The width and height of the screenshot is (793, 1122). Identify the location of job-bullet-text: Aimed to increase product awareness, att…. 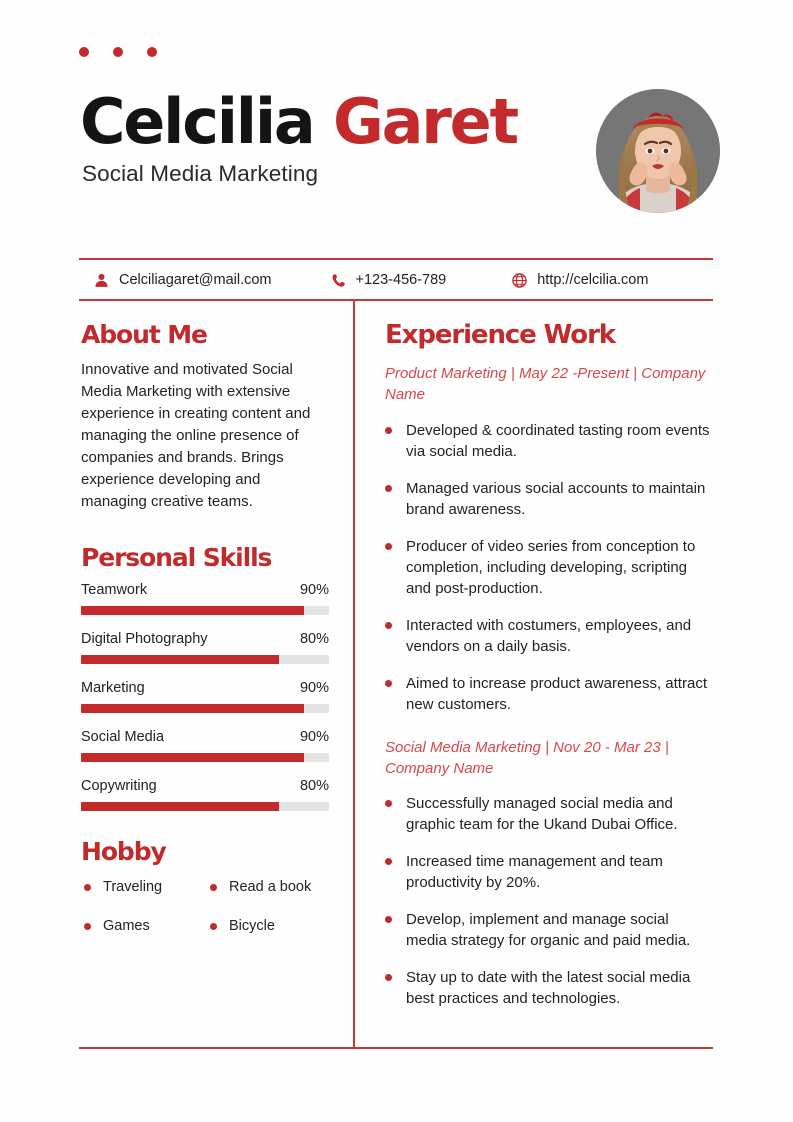
(556, 693).